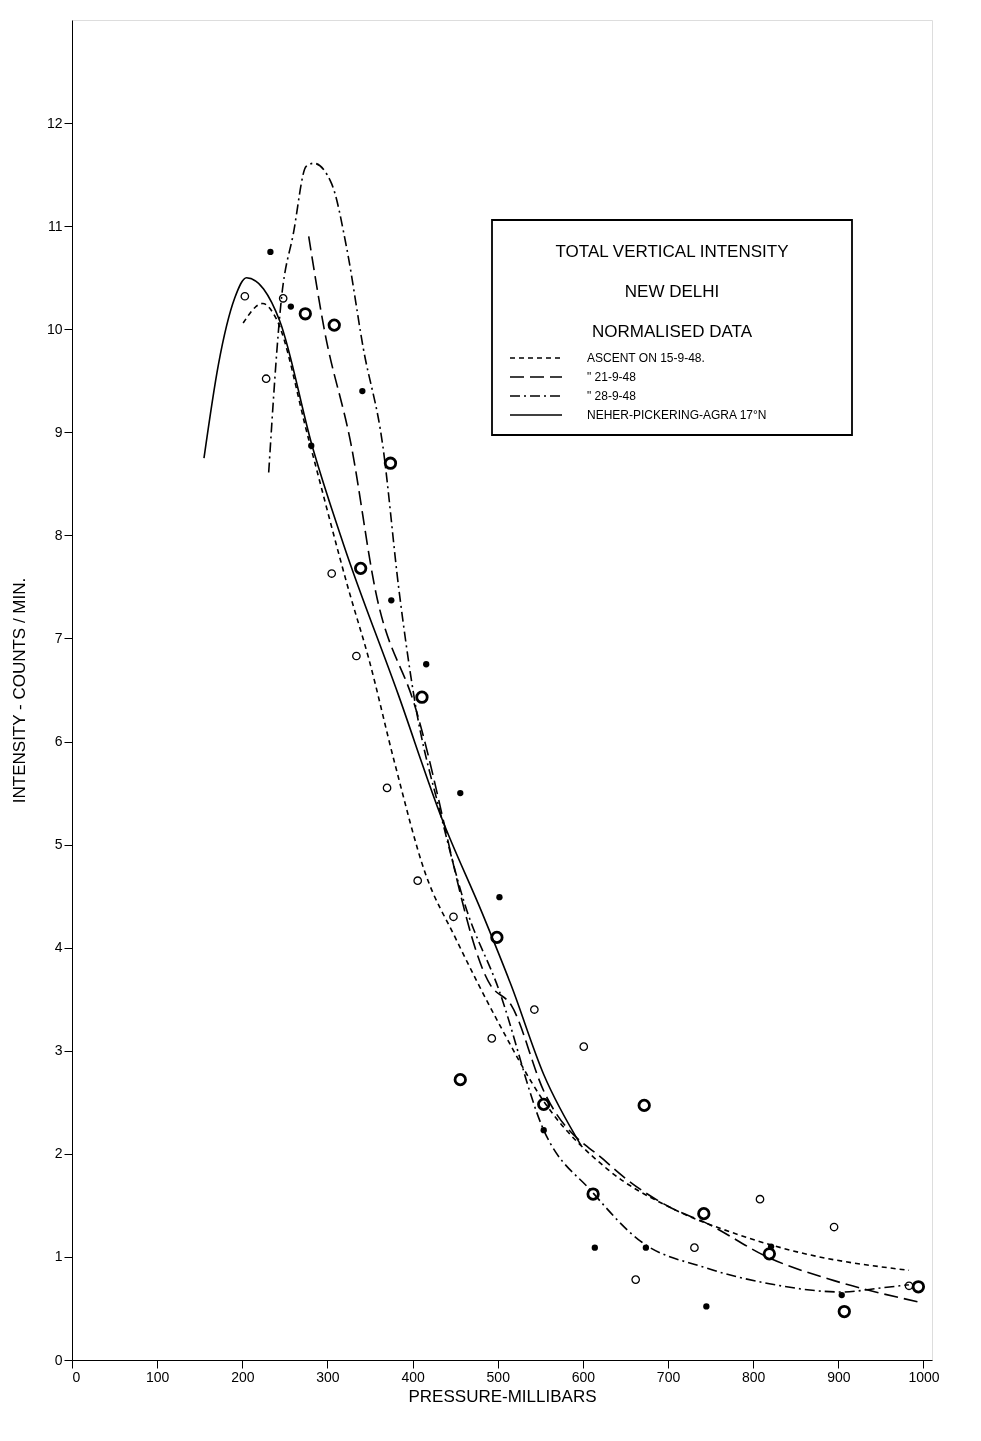 Image resolution: width=981 pixels, height=1441 pixels. What do you see at coordinates (677, 415) in the screenshot?
I see `legend-label: NEHER-PICKERING-AGRA 17°N` at bounding box center [677, 415].